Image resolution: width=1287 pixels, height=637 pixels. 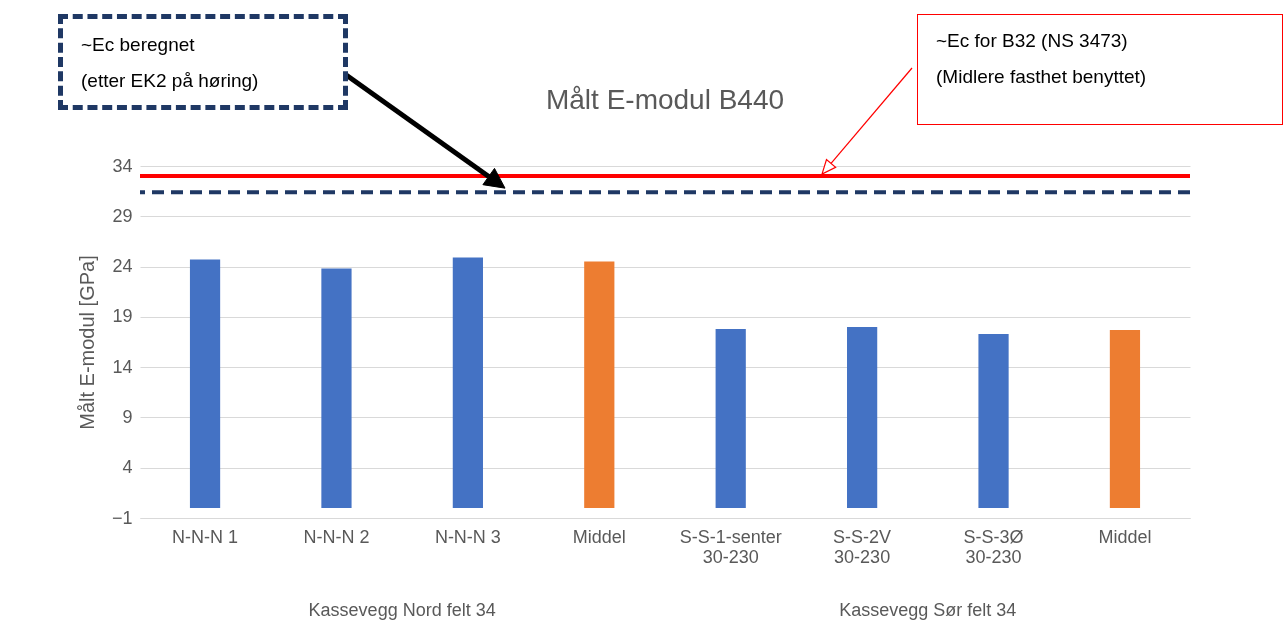 I want to click on text: Kassevegg Nord felt 34, so click(x=402, y=610).